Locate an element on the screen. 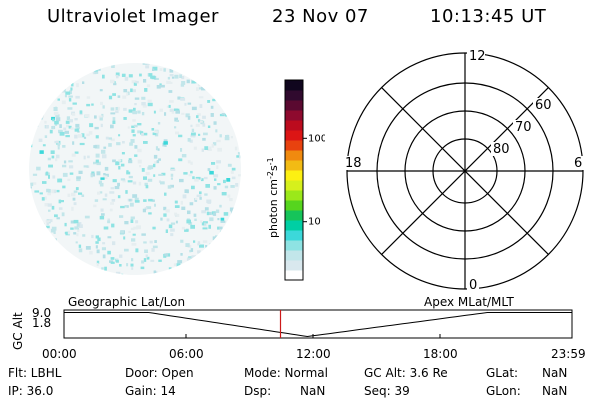 The height and width of the screenshot is (400, 600). mlat-label-70: 70 is located at coordinates (523, 127).